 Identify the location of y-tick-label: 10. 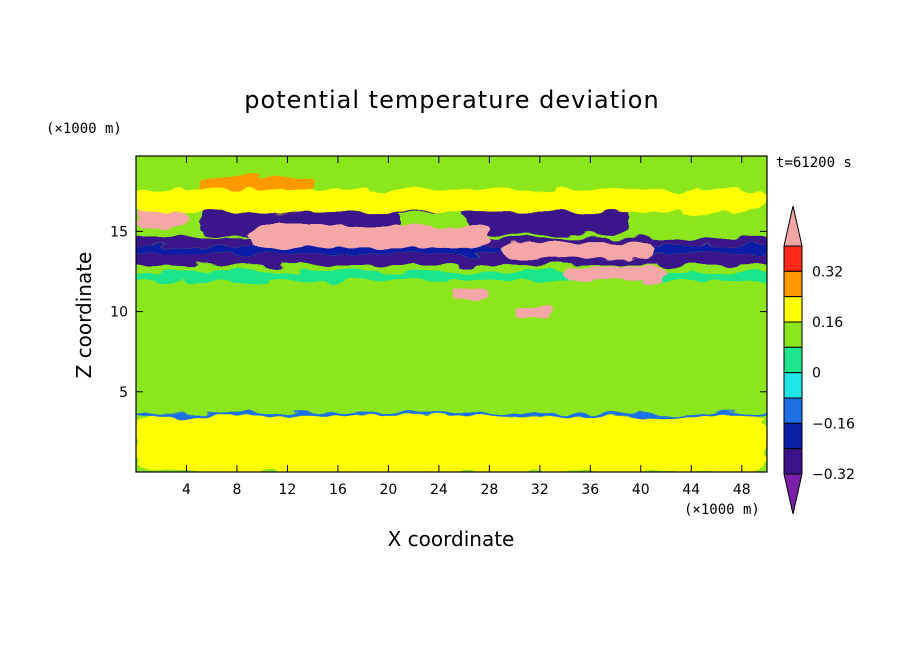
(119, 313).